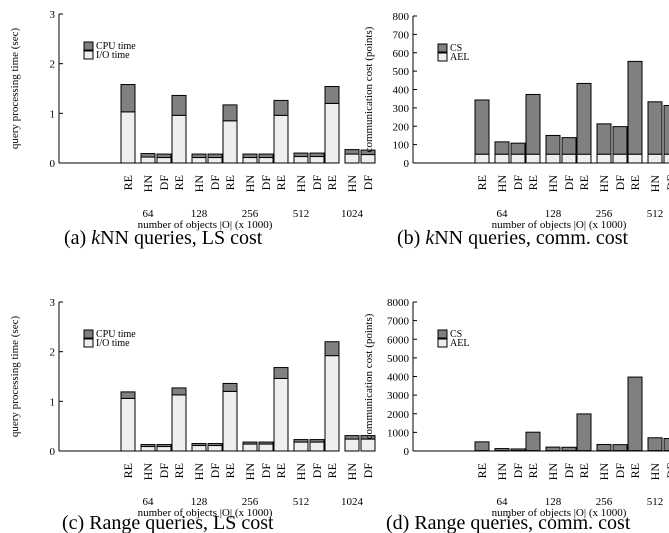 The width and height of the screenshot is (669, 533). I want to click on caption-prefix: (b), so click(411, 238).